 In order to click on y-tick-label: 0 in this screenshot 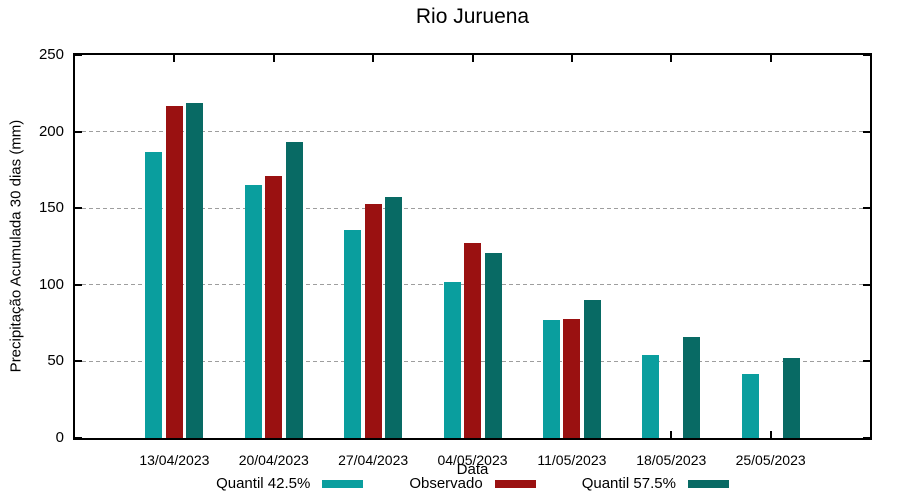, I will do `click(59, 437)`.